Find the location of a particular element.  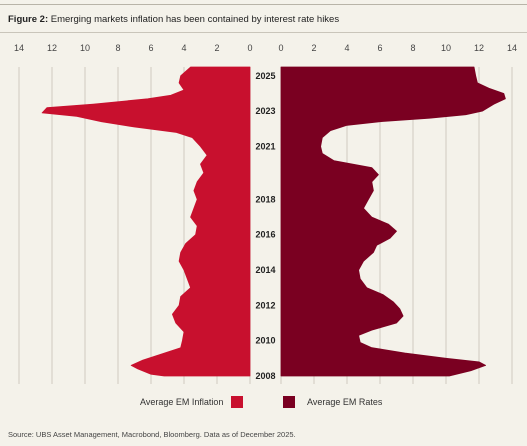

year-label: 2008 is located at coordinates (265, 376).